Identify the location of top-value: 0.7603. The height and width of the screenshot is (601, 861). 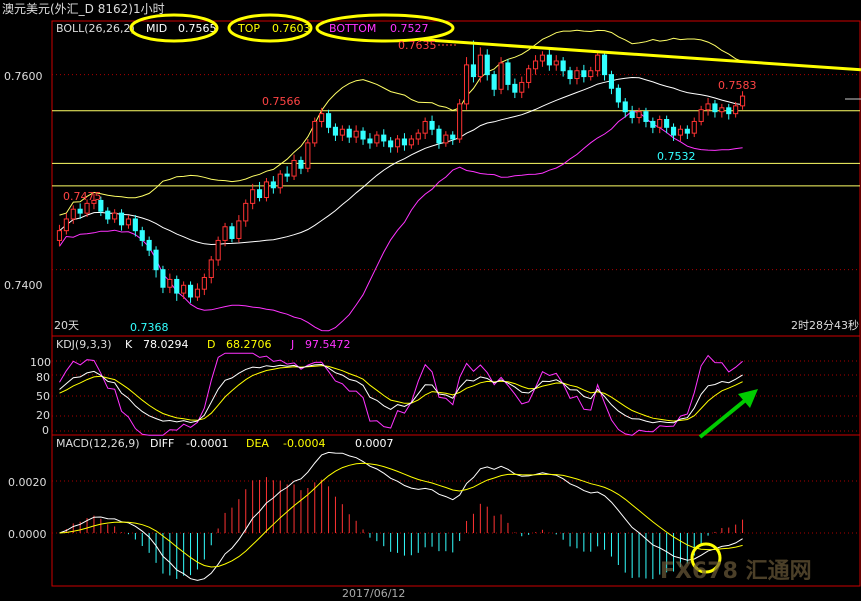
(291, 28).